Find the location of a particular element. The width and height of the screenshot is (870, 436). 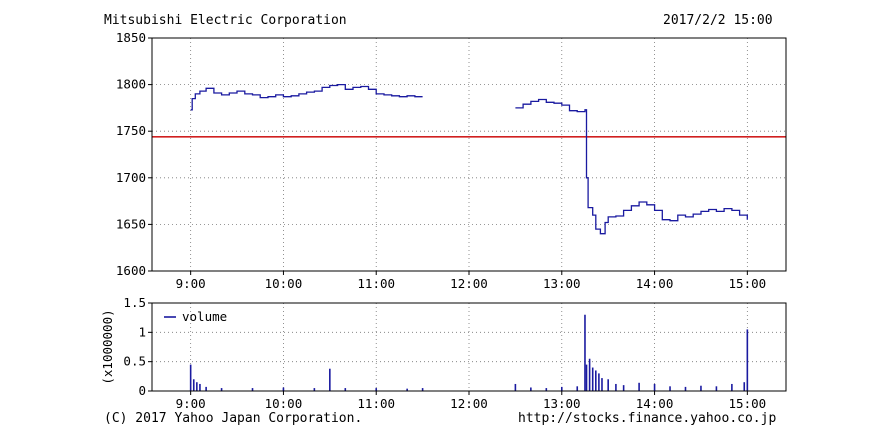

company-title: Mitsubishi Electric Corporation is located at coordinates (225, 20).